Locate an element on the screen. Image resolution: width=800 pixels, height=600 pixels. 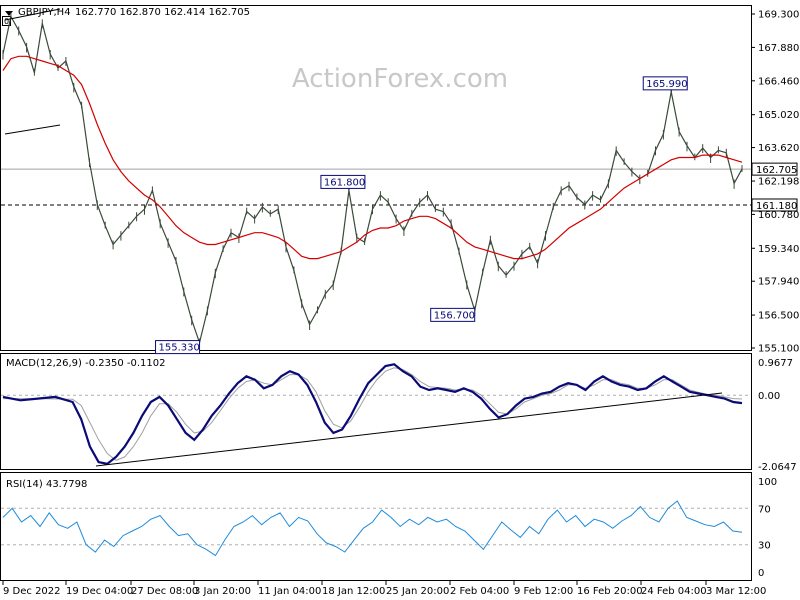
price-levels: 161.180 162.705 is located at coordinates (399, 187).